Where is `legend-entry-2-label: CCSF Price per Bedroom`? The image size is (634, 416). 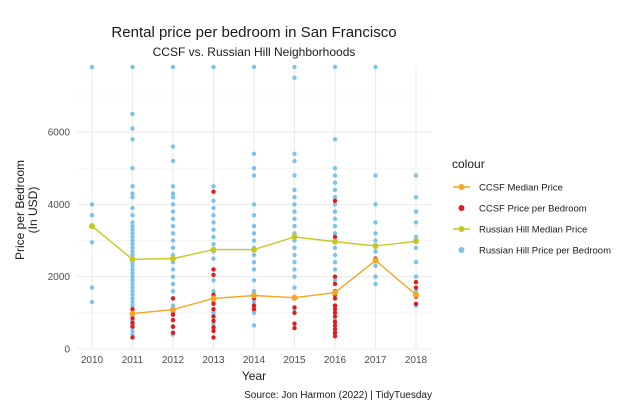
legend-entry-2-label: CCSF Price per Bedroom is located at coordinates (533, 209).